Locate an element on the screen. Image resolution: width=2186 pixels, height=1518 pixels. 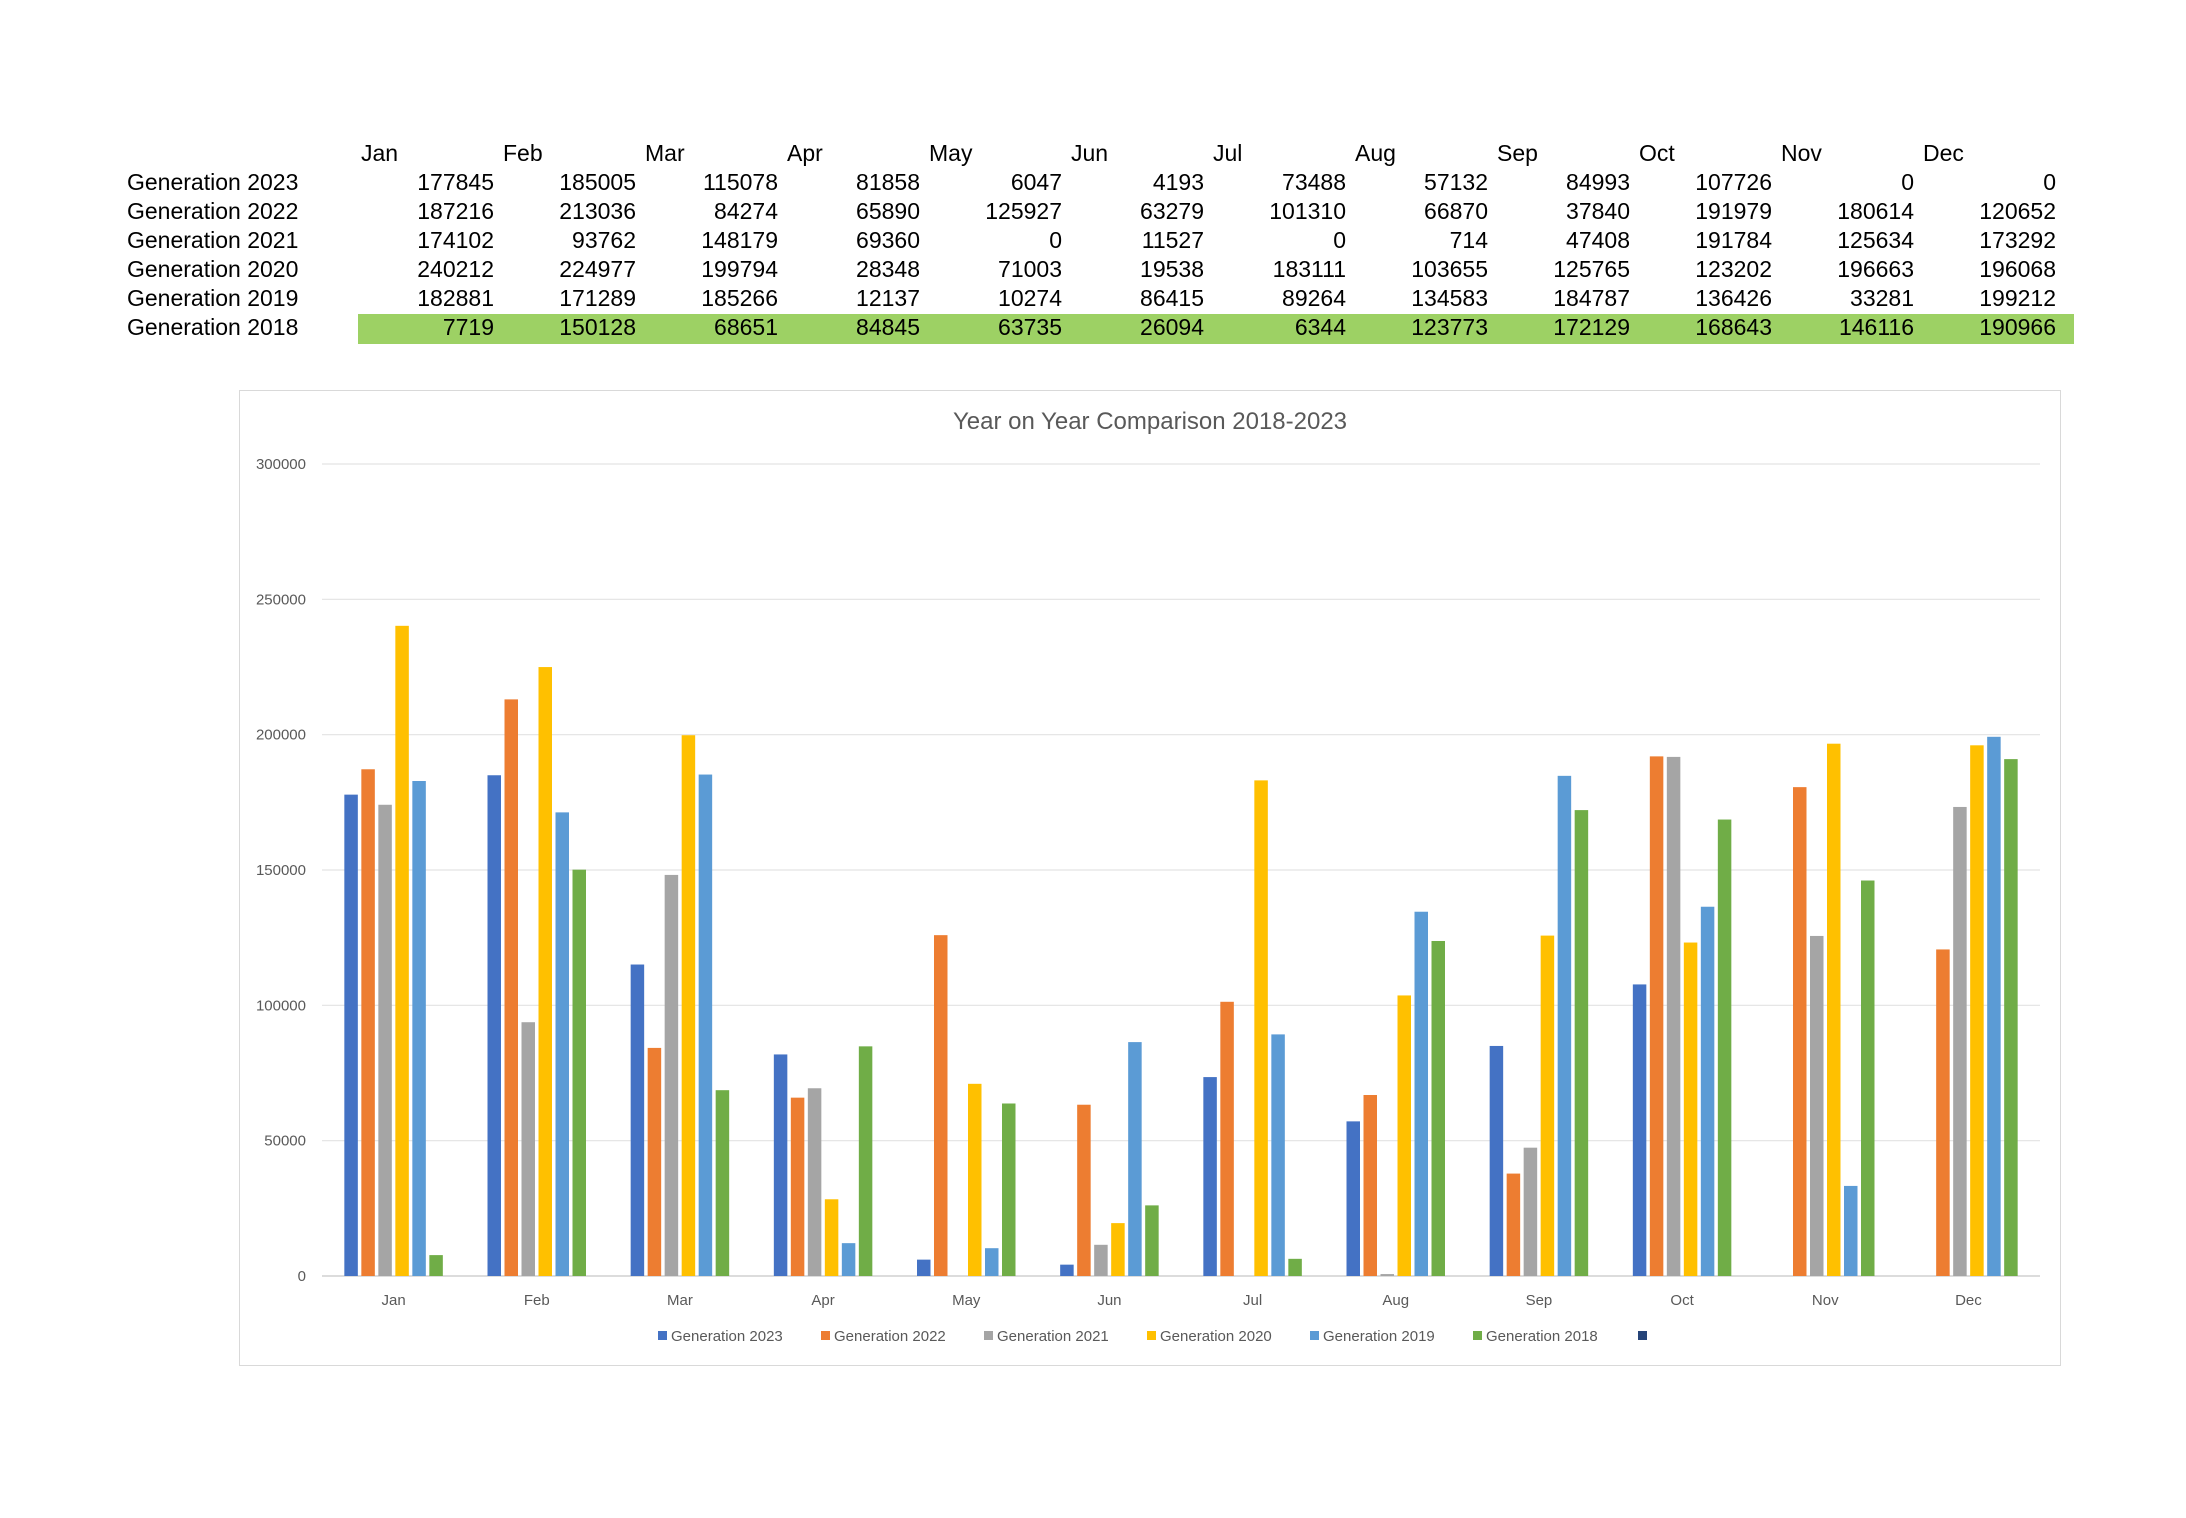
table-cell: 33281 is located at coordinates (1882, 298).